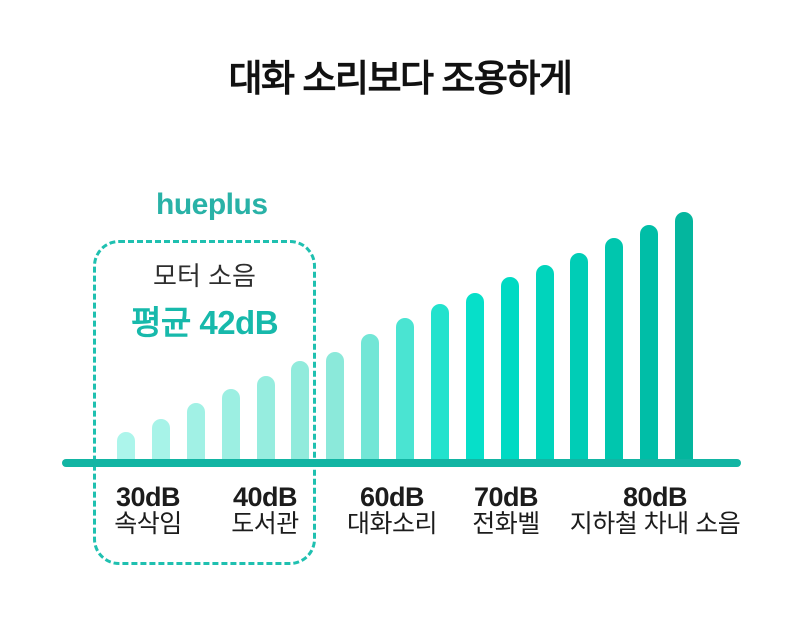 The height and width of the screenshot is (634, 800). Describe the element at coordinates (204, 402) in the screenshot. I see `motor-noise-annotation-box: 모터 소음 평균 42dB` at that location.